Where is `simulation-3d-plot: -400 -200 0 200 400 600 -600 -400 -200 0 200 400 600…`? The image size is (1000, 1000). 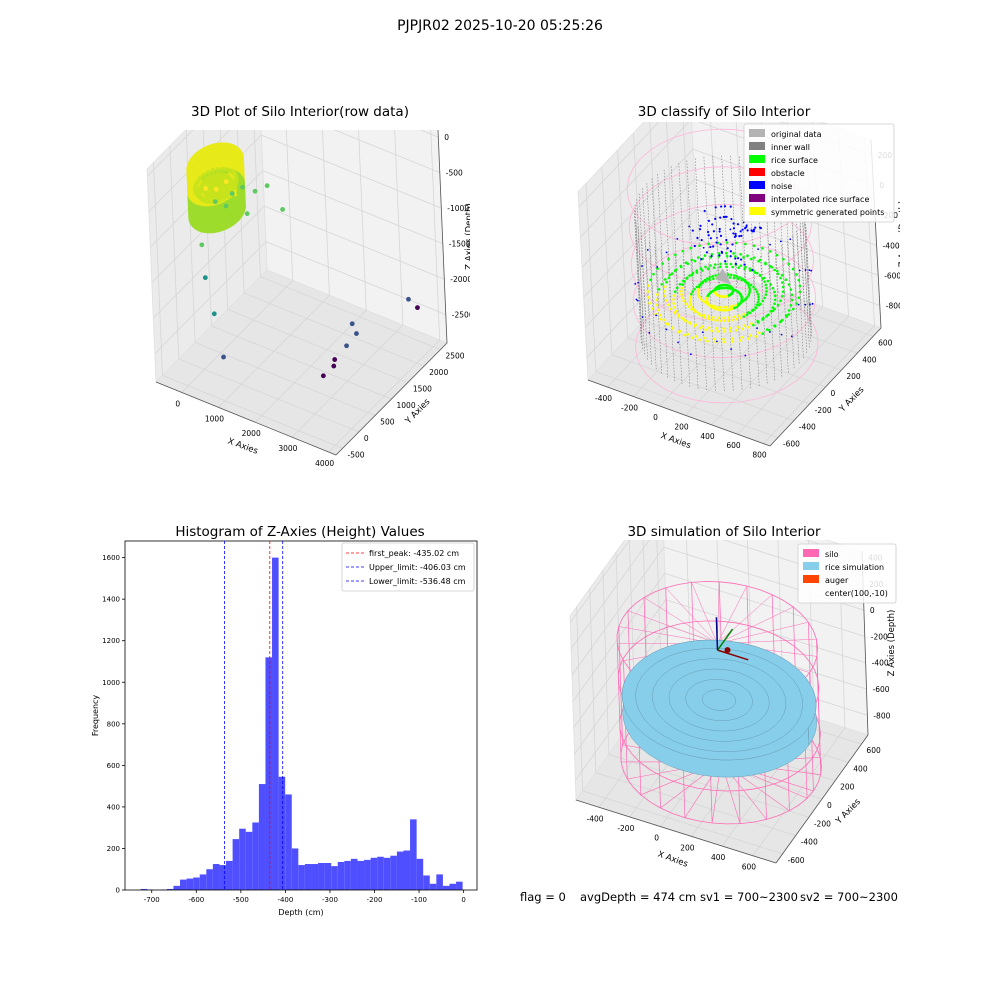 simulation-3d-plot: -400 -200 0 200 400 600 -600 -400 -200 0 200 400 600… is located at coordinates (733, 706).